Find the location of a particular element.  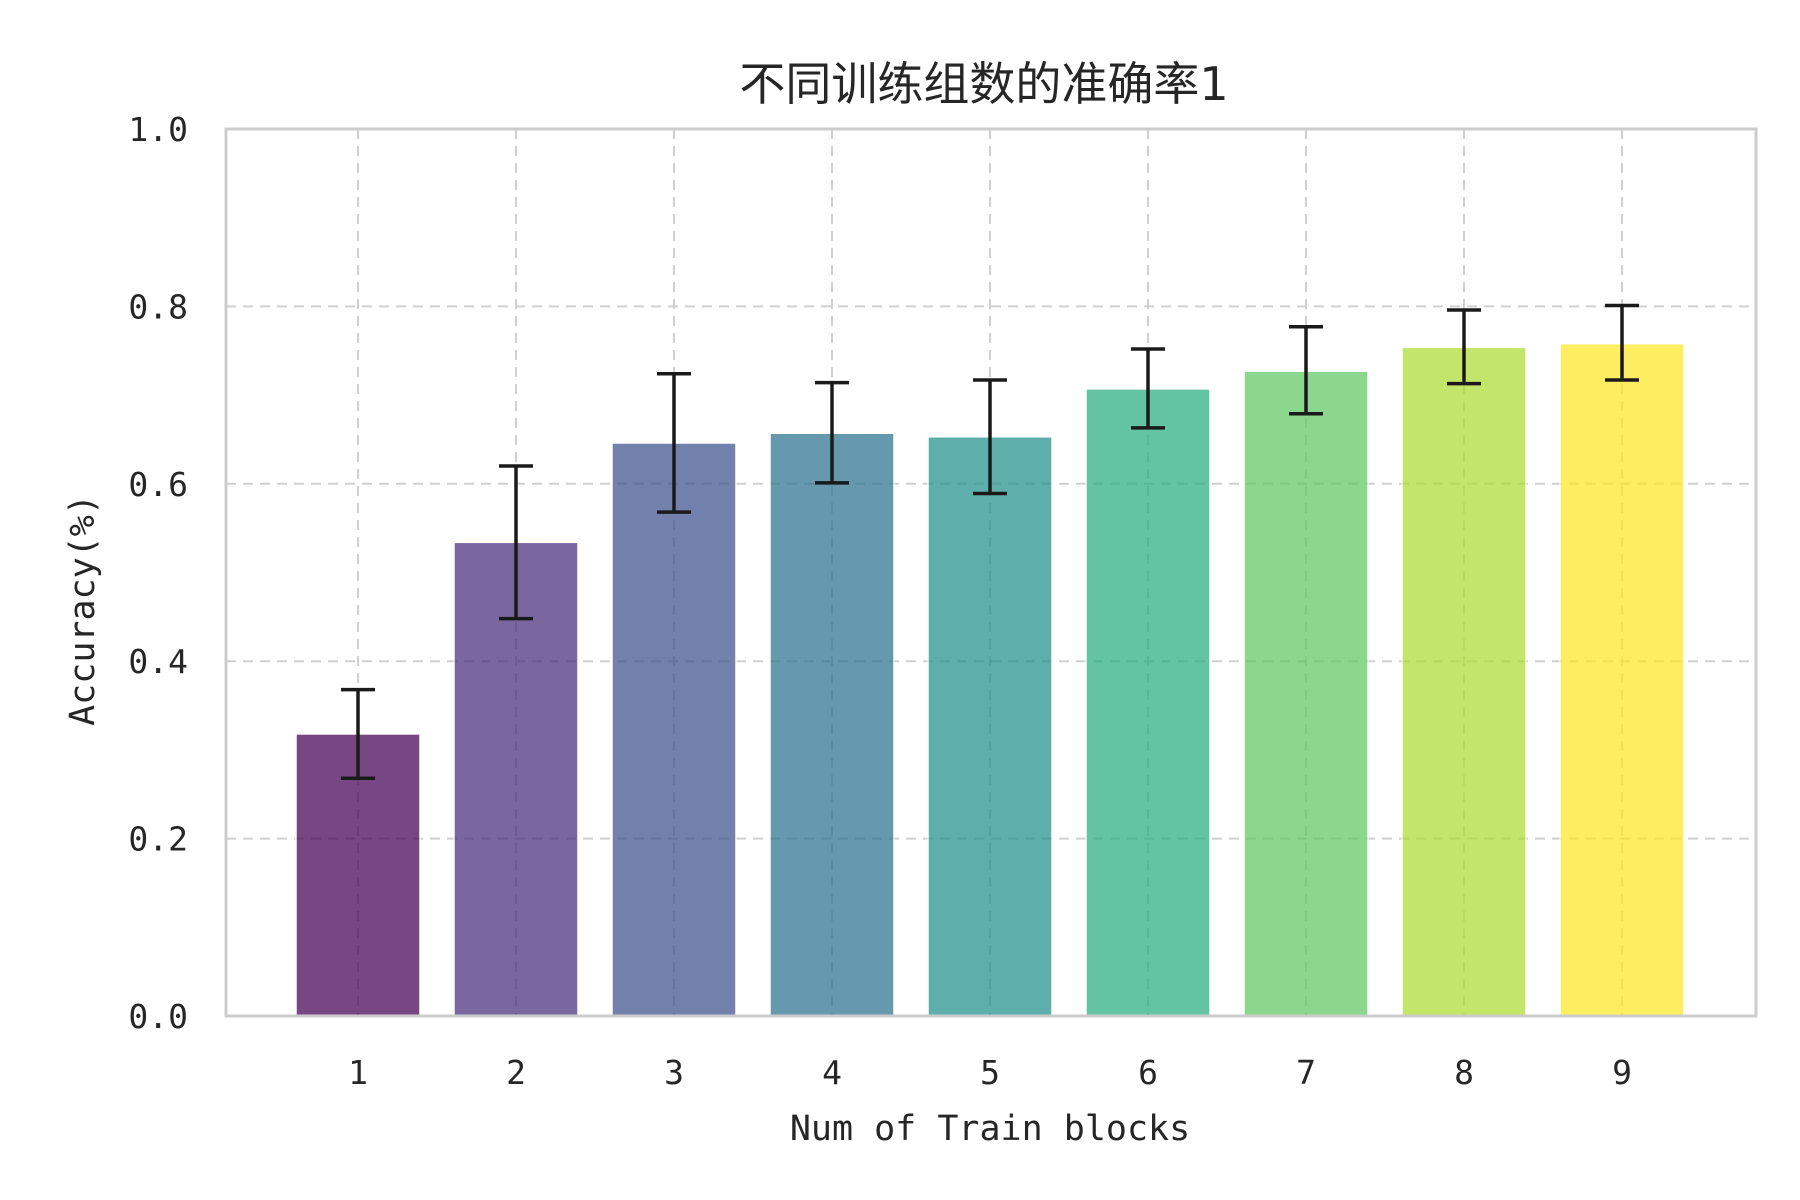

x-tick-label: 1 is located at coordinates (358, 1072).